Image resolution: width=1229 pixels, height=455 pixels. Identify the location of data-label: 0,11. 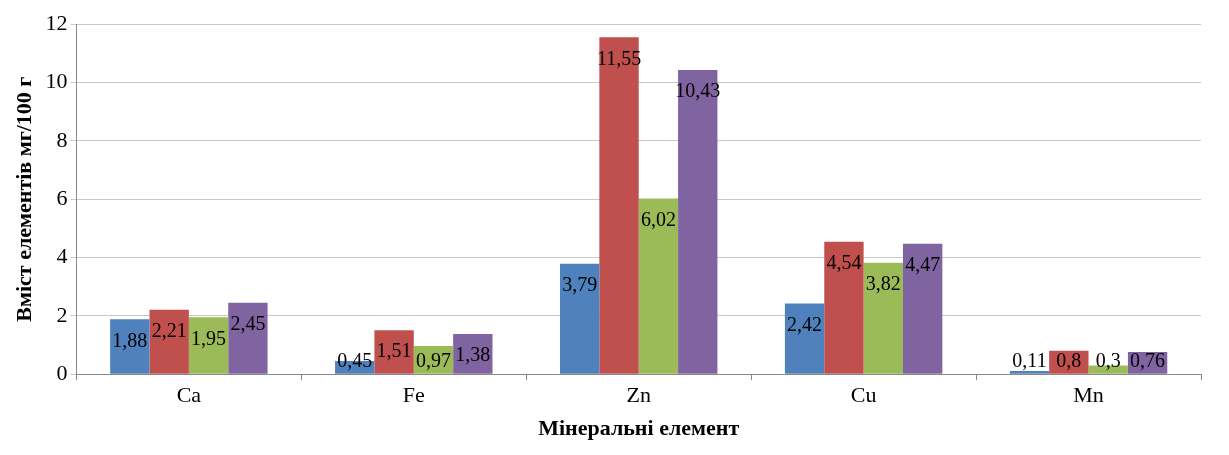
(1029, 360).